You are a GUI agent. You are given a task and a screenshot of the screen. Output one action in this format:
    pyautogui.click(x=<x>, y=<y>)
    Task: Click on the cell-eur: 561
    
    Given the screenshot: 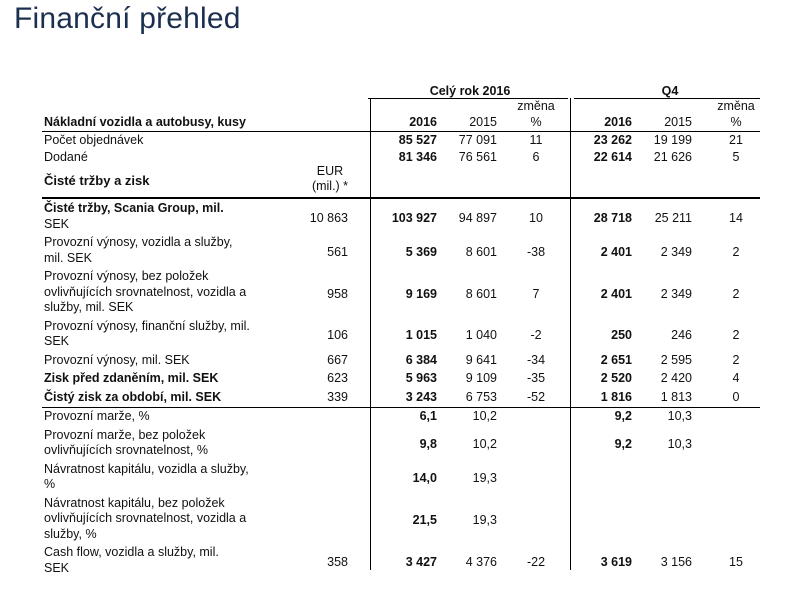 What is the action you would take?
    pyautogui.click(x=337, y=251)
    